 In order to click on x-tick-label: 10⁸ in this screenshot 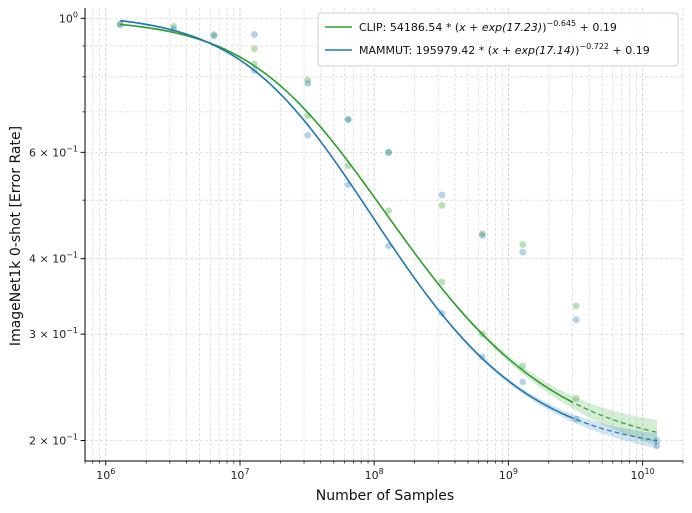, I will do `click(374, 474)`.